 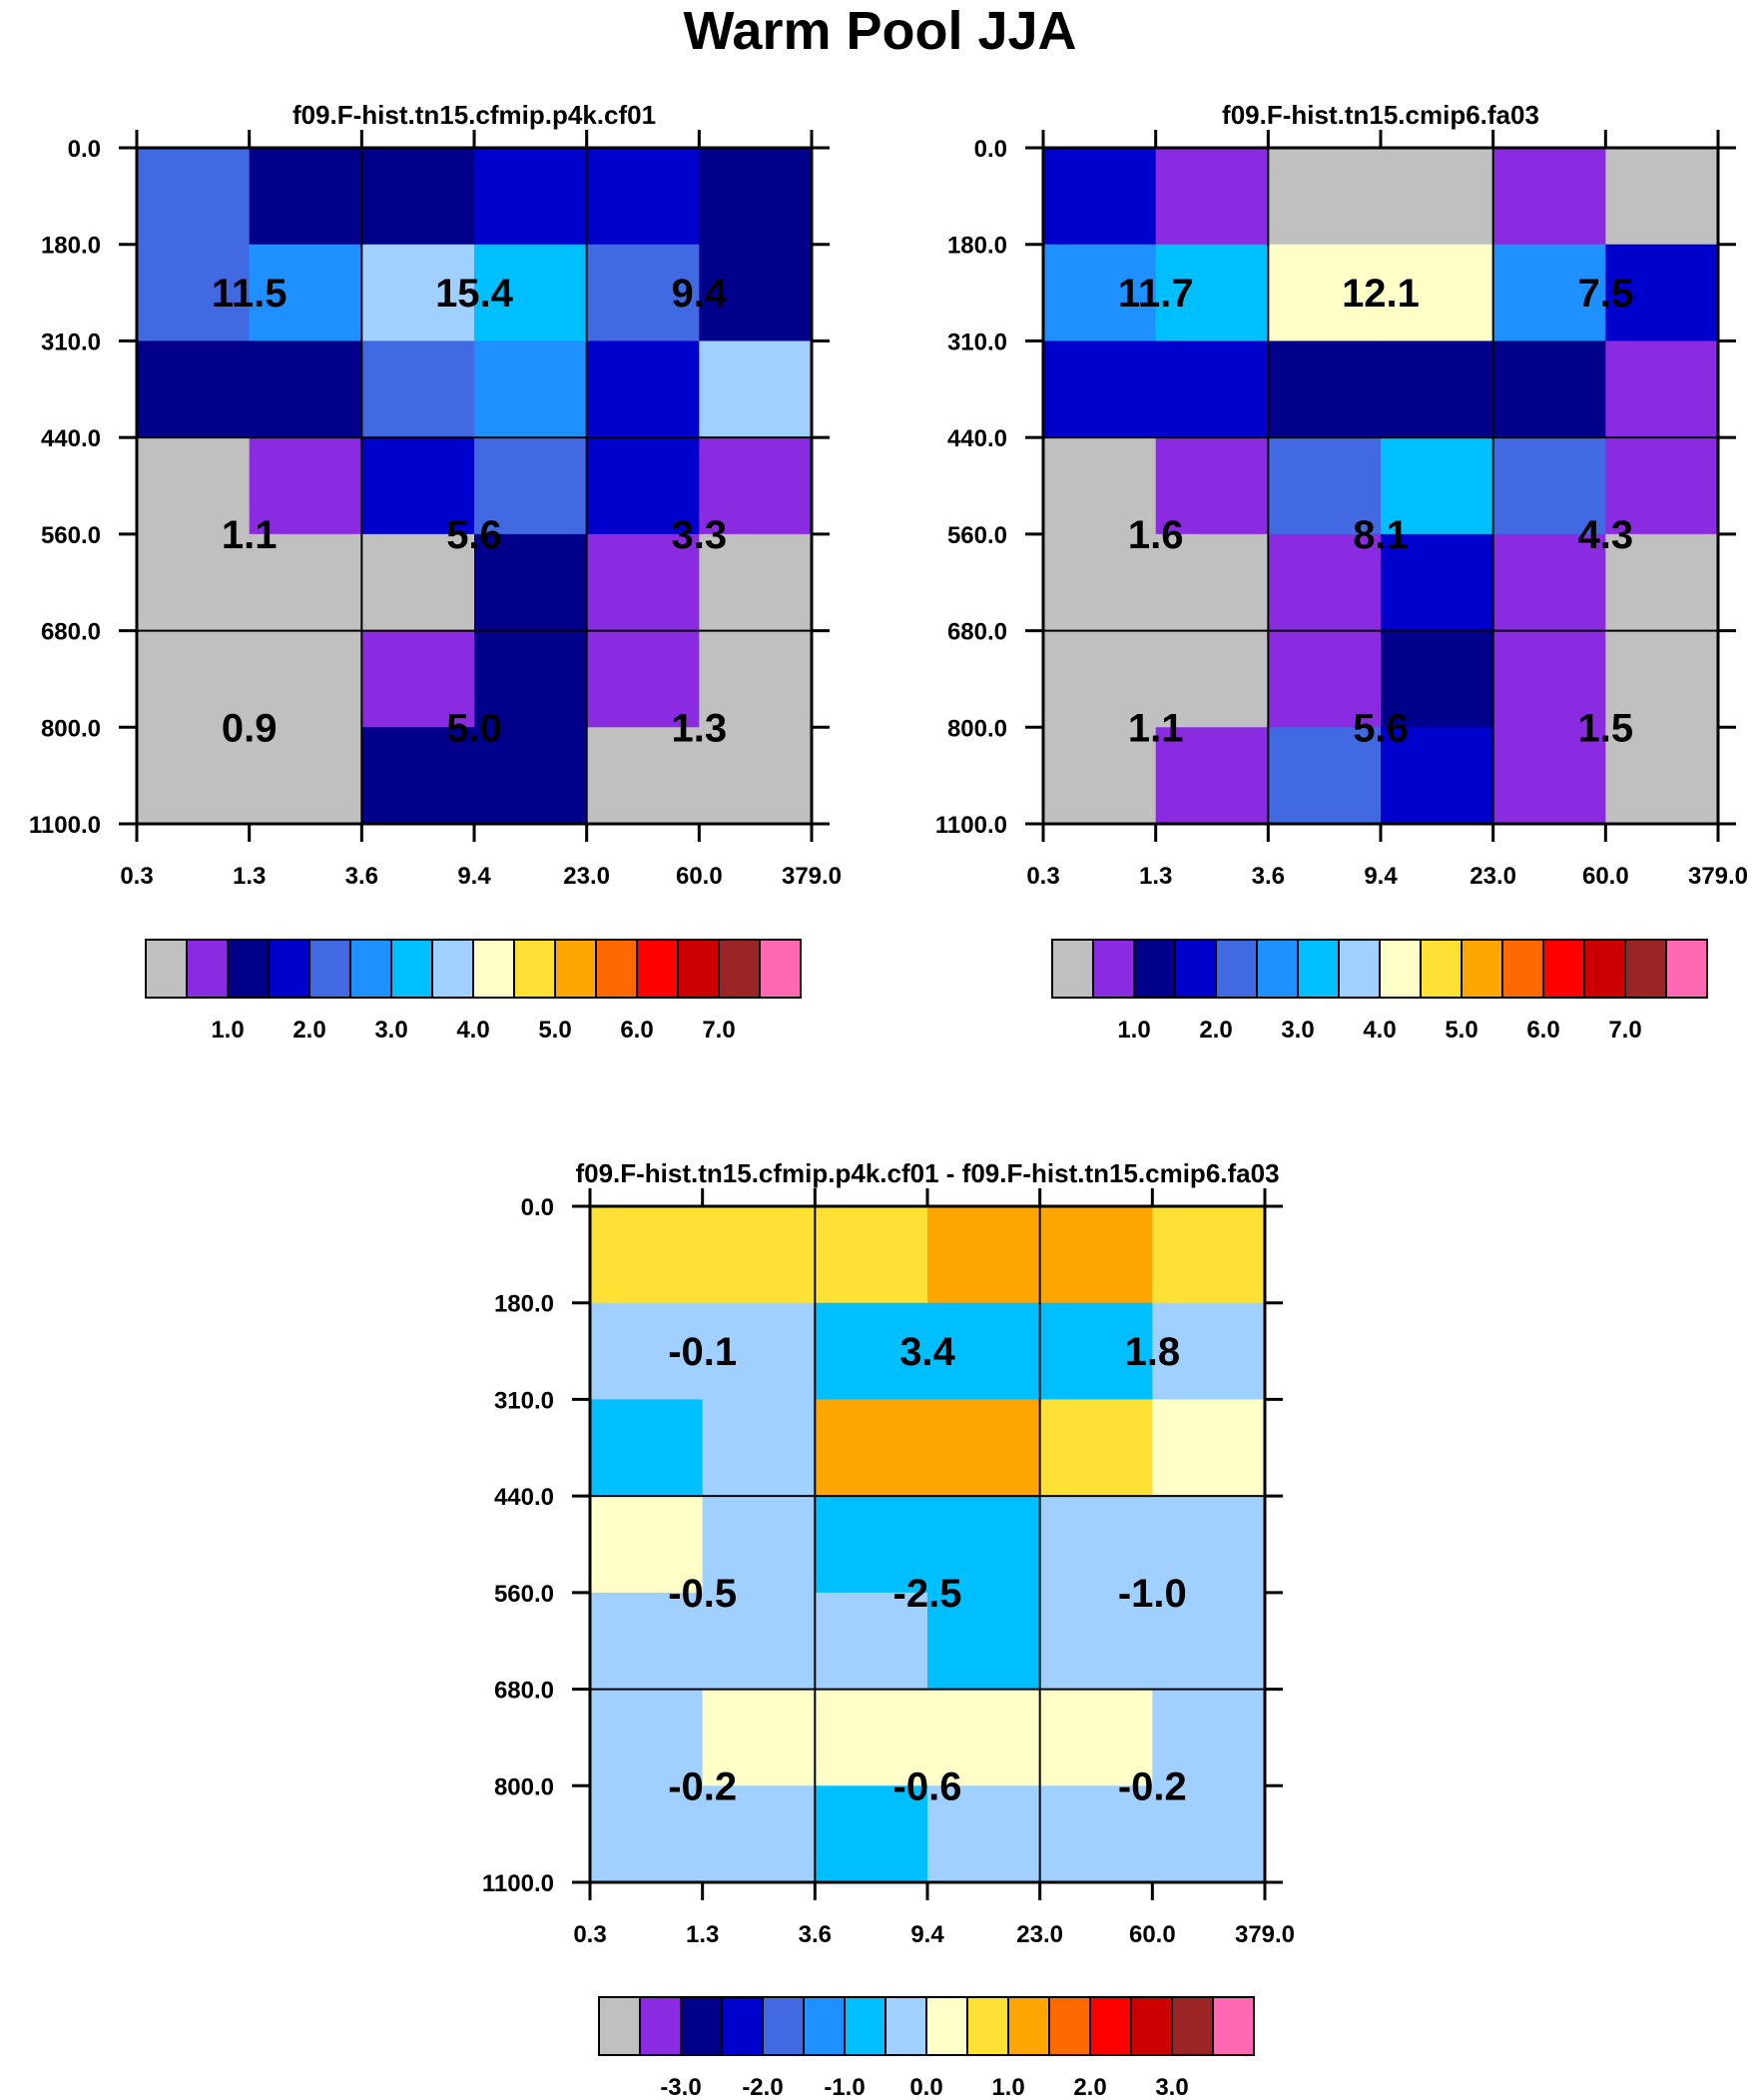 What do you see at coordinates (1153, 1352) in the screenshot?
I see `group-value-label: 1.8` at bounding box center [1153, 1352].